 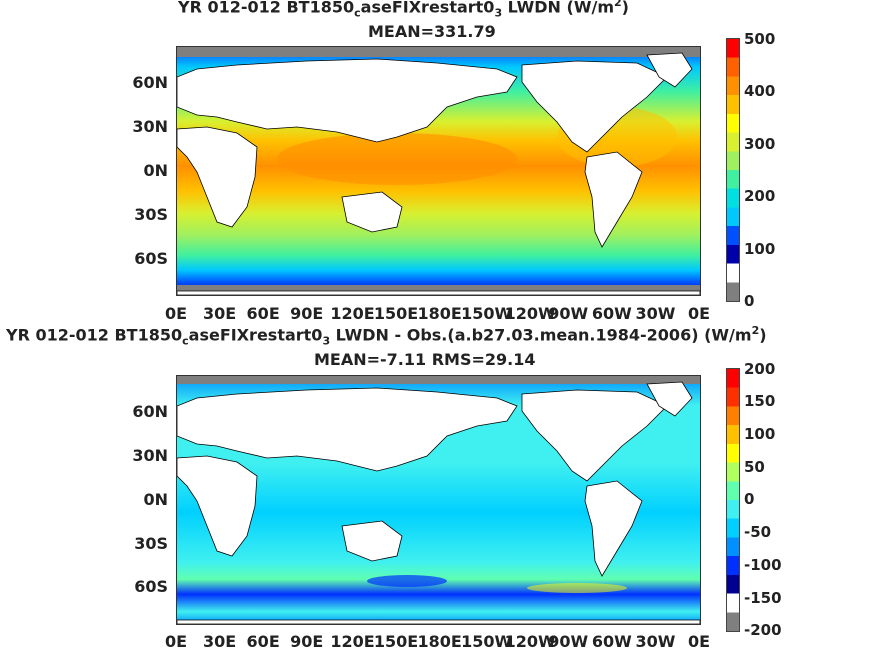 I want to click on panel1-antarctic-ice, so click(x=438, y=290).